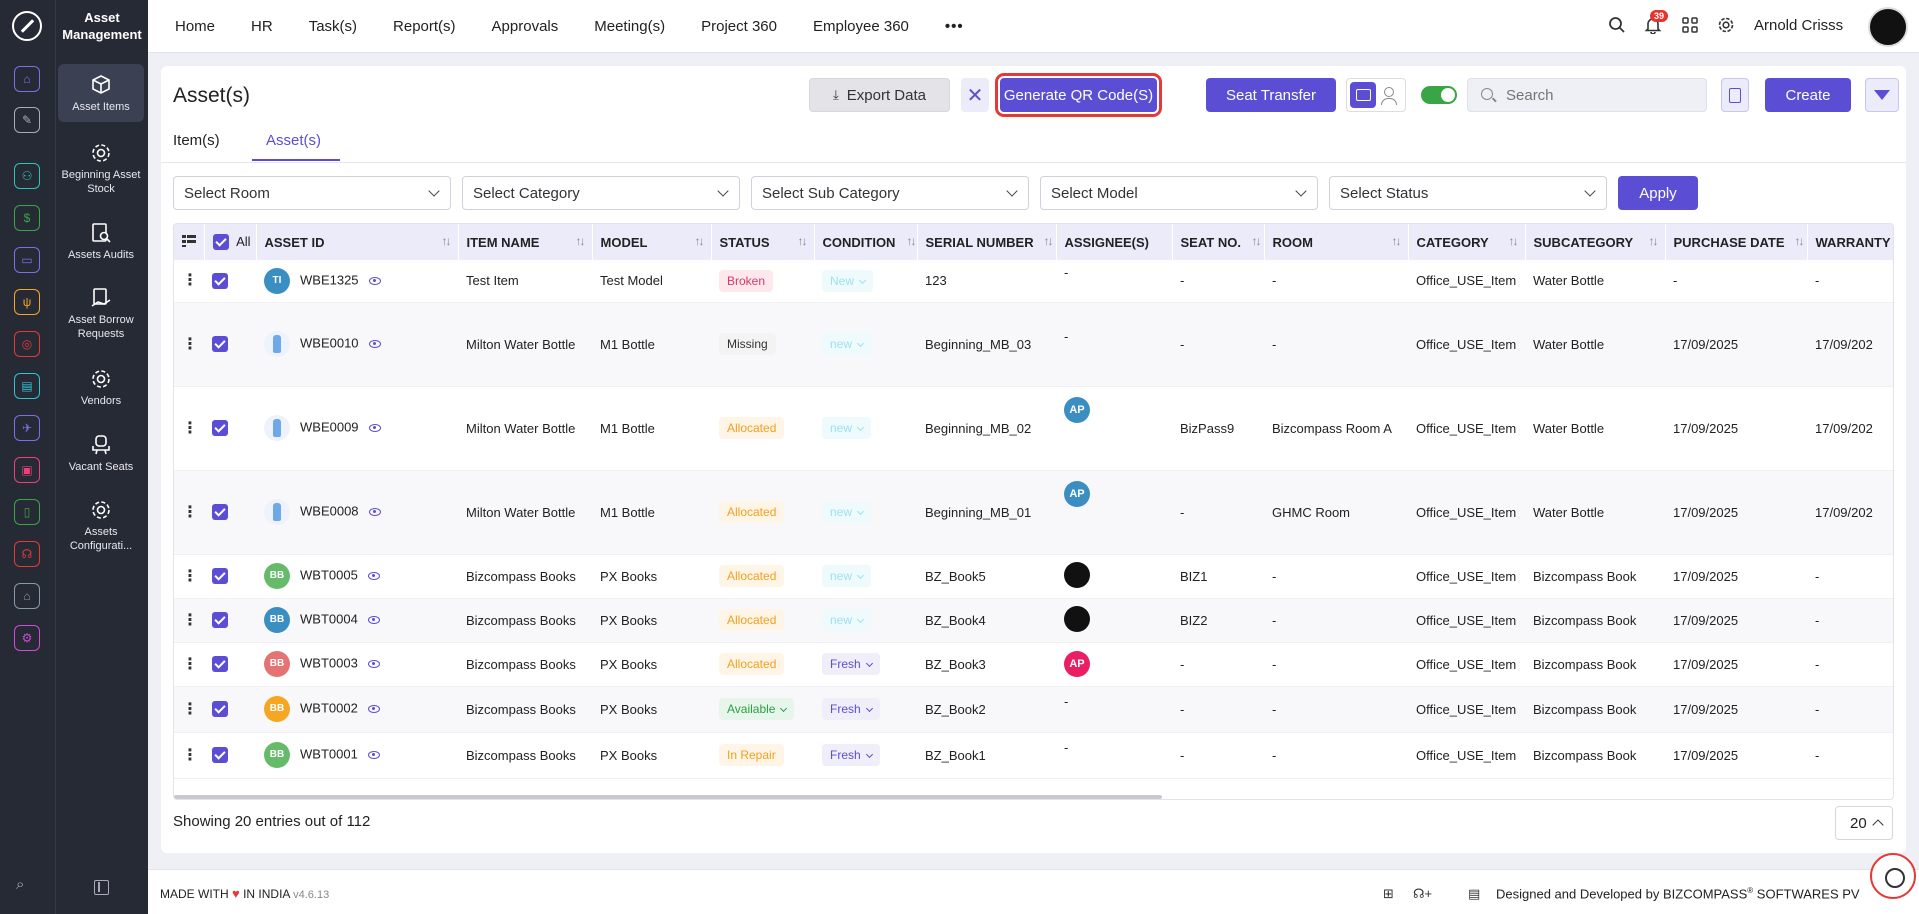  I want to click on filter-button, so click(1882, 95).